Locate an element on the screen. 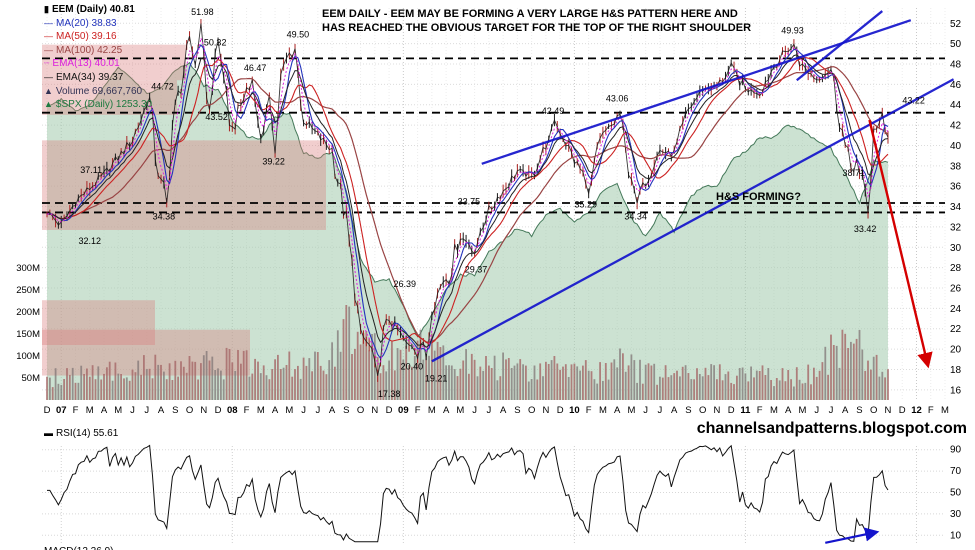 The image size is (975, 550). candlestick-icon: ▮ is located at coordinates (46, 9).